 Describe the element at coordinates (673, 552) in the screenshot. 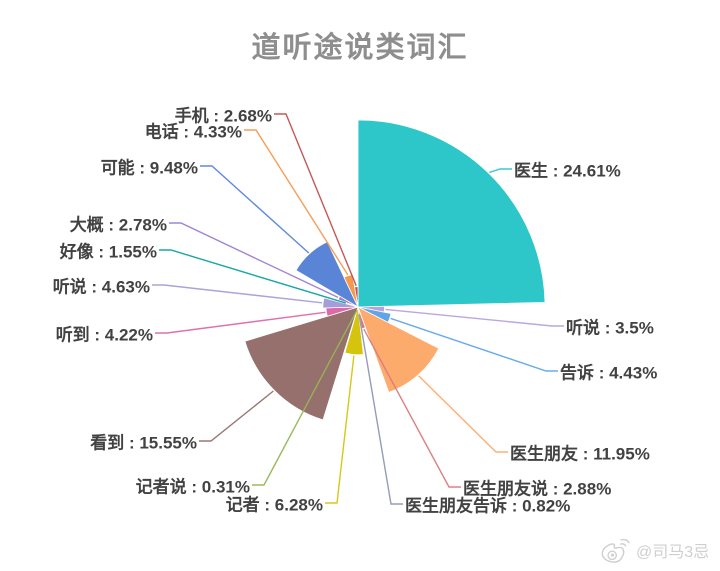

I see `watermark-handle: @司马3忌` at that location.